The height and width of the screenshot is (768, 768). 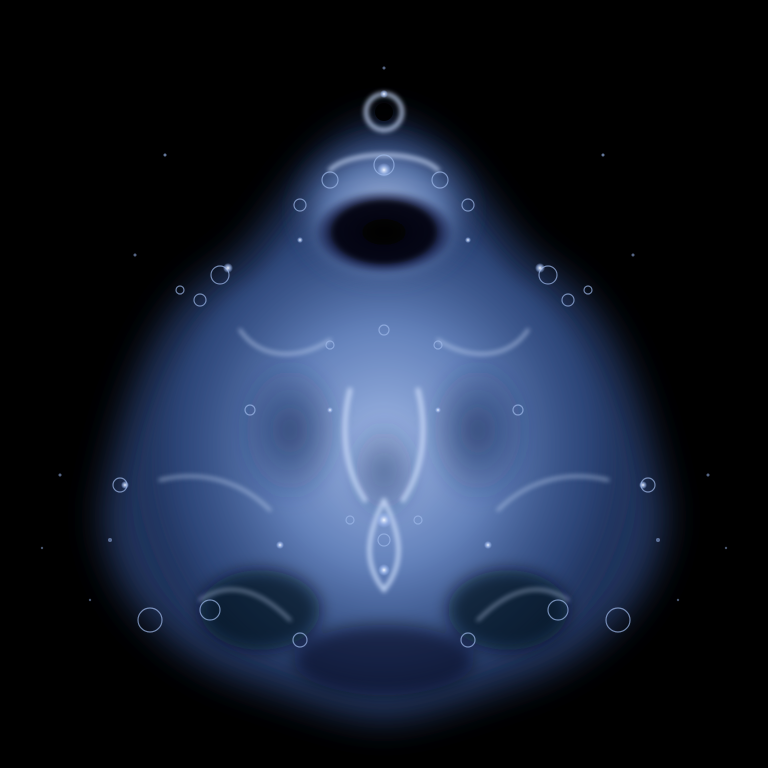 What do you see at coordinates (384, 232) in the screenshot?
I see `dark-hollow` at bounding box center [384, 232].